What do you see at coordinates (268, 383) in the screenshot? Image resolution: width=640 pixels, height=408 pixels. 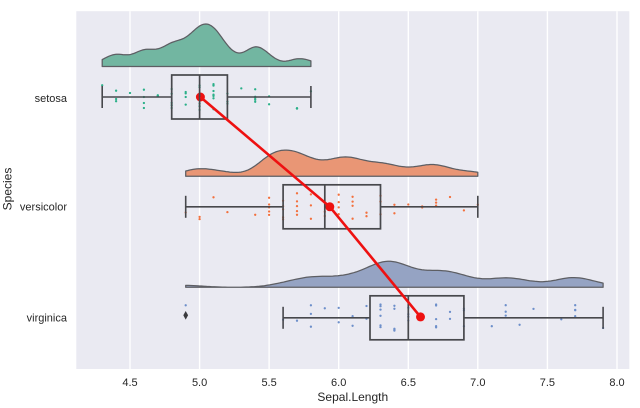 I see `svg-text: 5.5` at bounding box center [268, 383].